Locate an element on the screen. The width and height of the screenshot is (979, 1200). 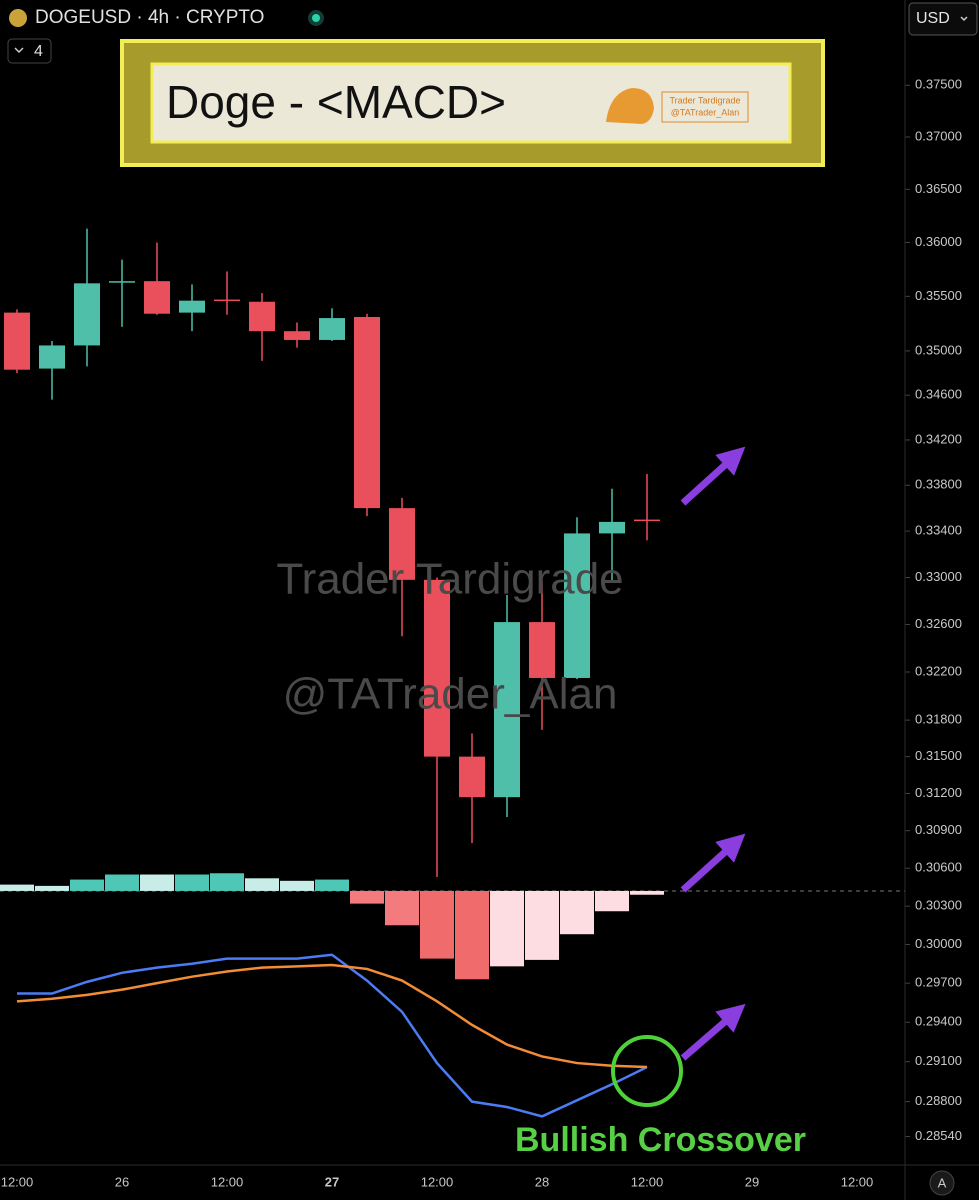
toggle-box is located at coordinates (29, 51).